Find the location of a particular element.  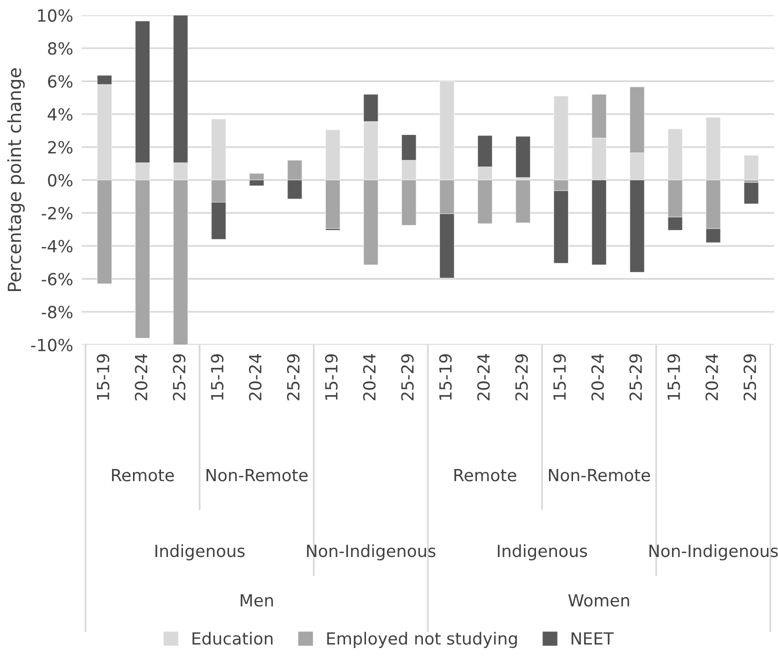

text: Men is located at coordinates (256, 600).